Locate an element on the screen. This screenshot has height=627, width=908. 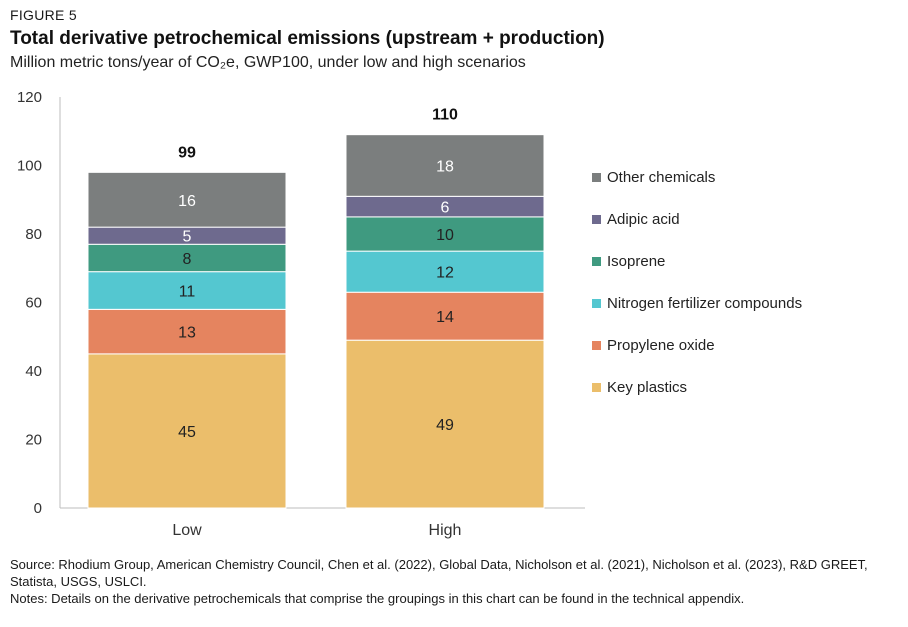
data-label: 45 is located at coordinates (187, 432).